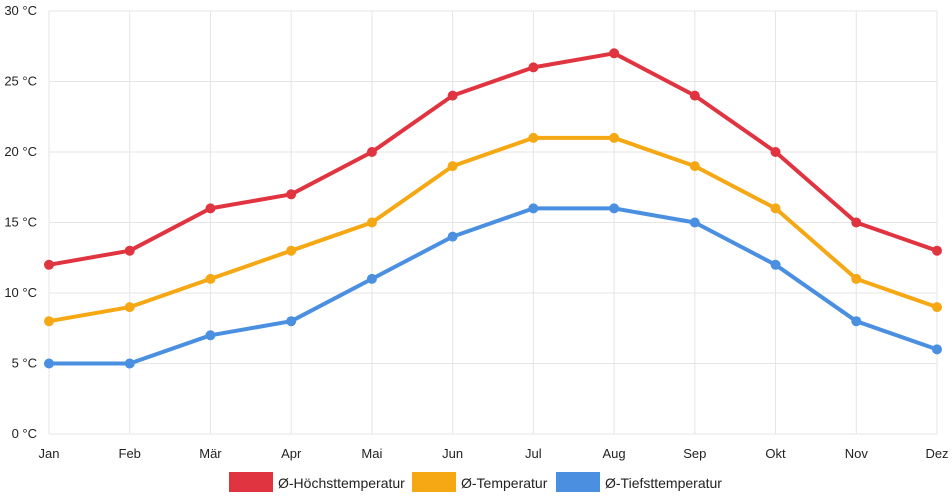 The image size is (952, 500). Describe the element at coordinates (20, 222) in the screenshot. I see `y-tick-label: 15 °C` at that location.